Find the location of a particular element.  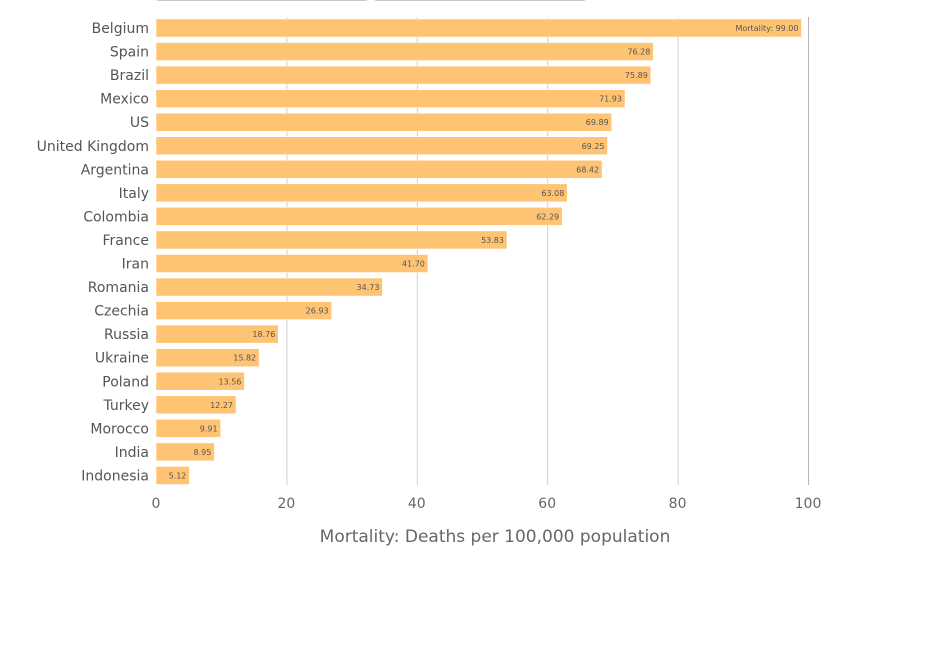

category-label: Poland is located at coordinates (125, 382).